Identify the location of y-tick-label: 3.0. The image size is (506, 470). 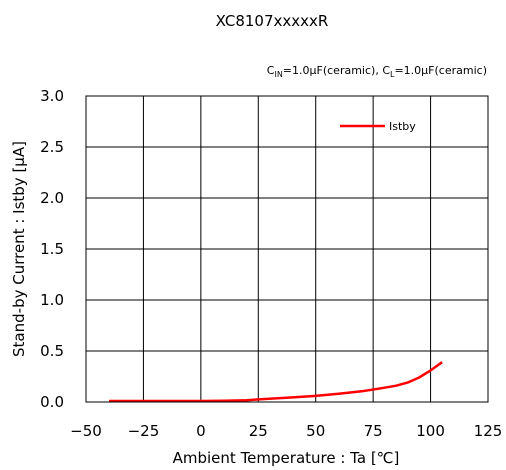
(52, 96).